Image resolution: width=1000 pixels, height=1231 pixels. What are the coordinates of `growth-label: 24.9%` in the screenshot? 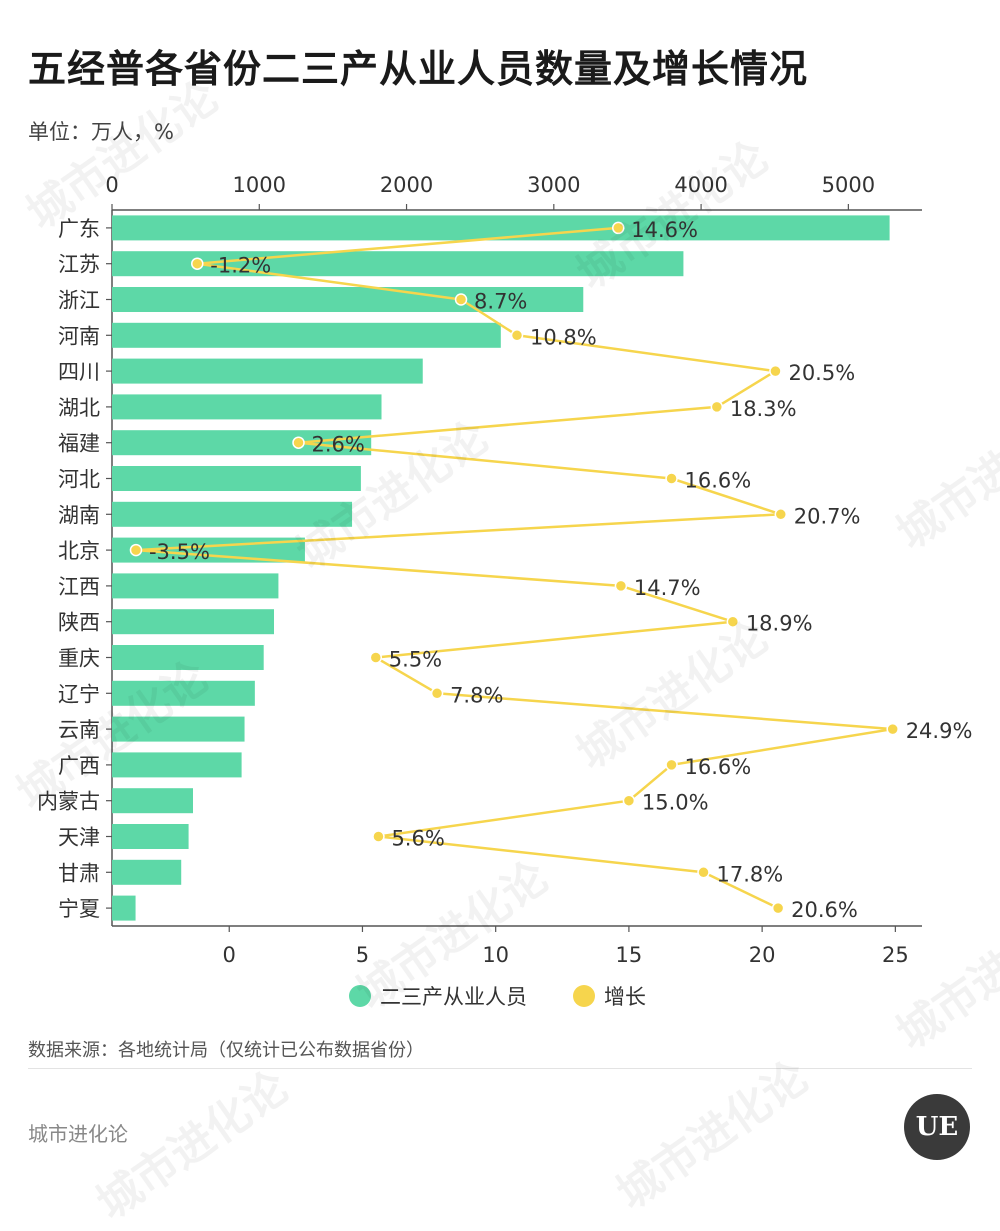 It's located at (939, 731).